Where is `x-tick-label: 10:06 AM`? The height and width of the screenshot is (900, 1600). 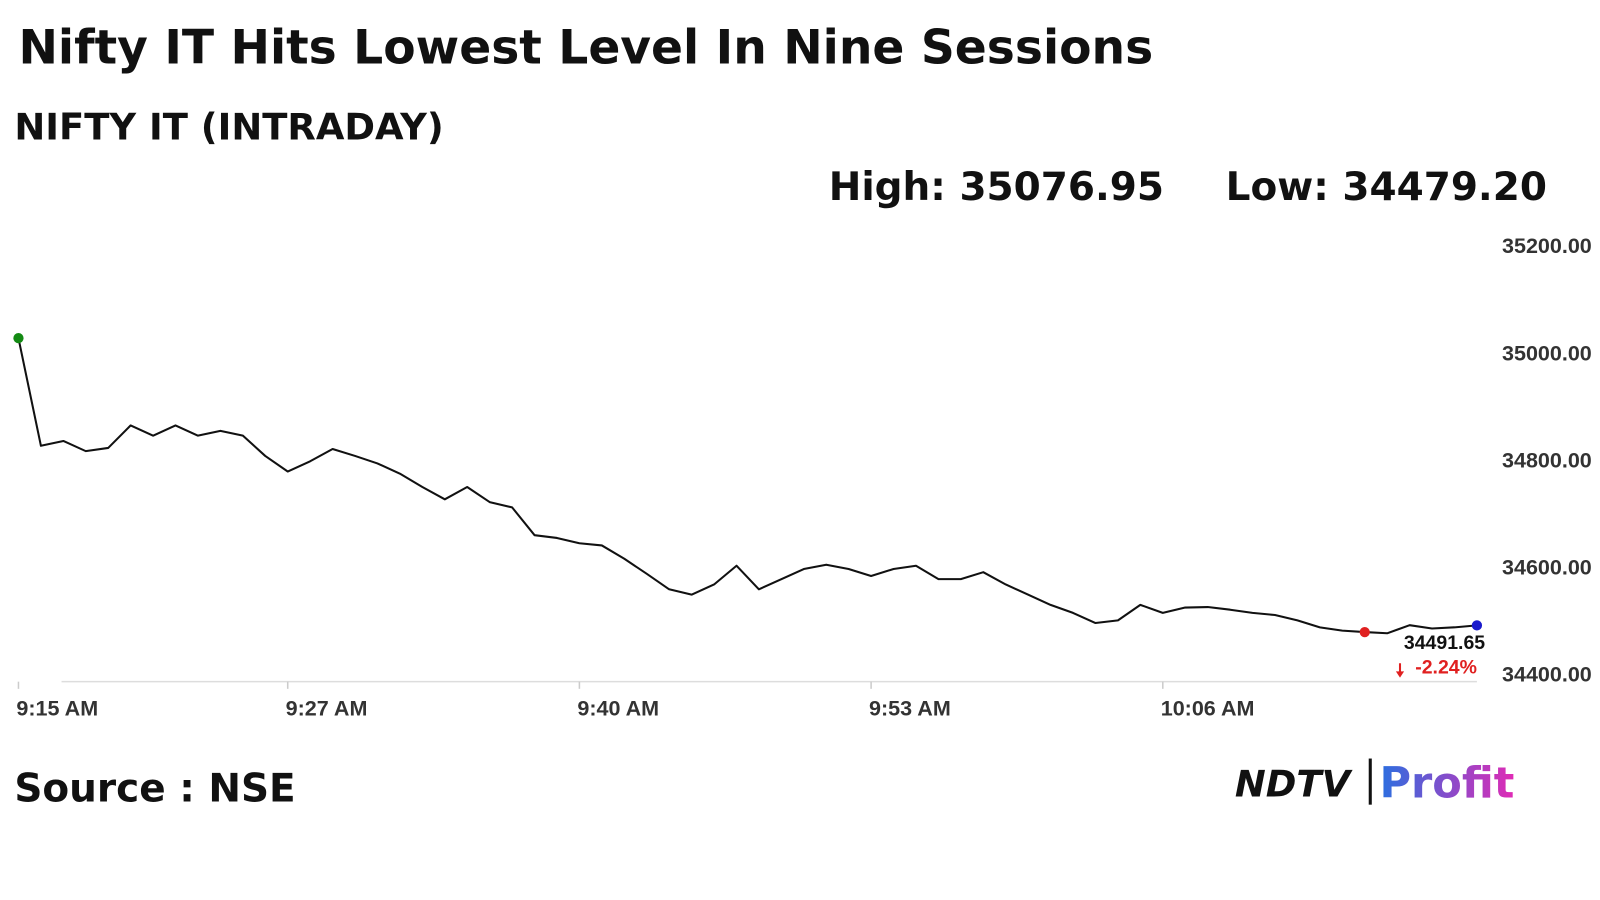
x-tick-label: 10:06 AM is located at coordinates (1208, 708).